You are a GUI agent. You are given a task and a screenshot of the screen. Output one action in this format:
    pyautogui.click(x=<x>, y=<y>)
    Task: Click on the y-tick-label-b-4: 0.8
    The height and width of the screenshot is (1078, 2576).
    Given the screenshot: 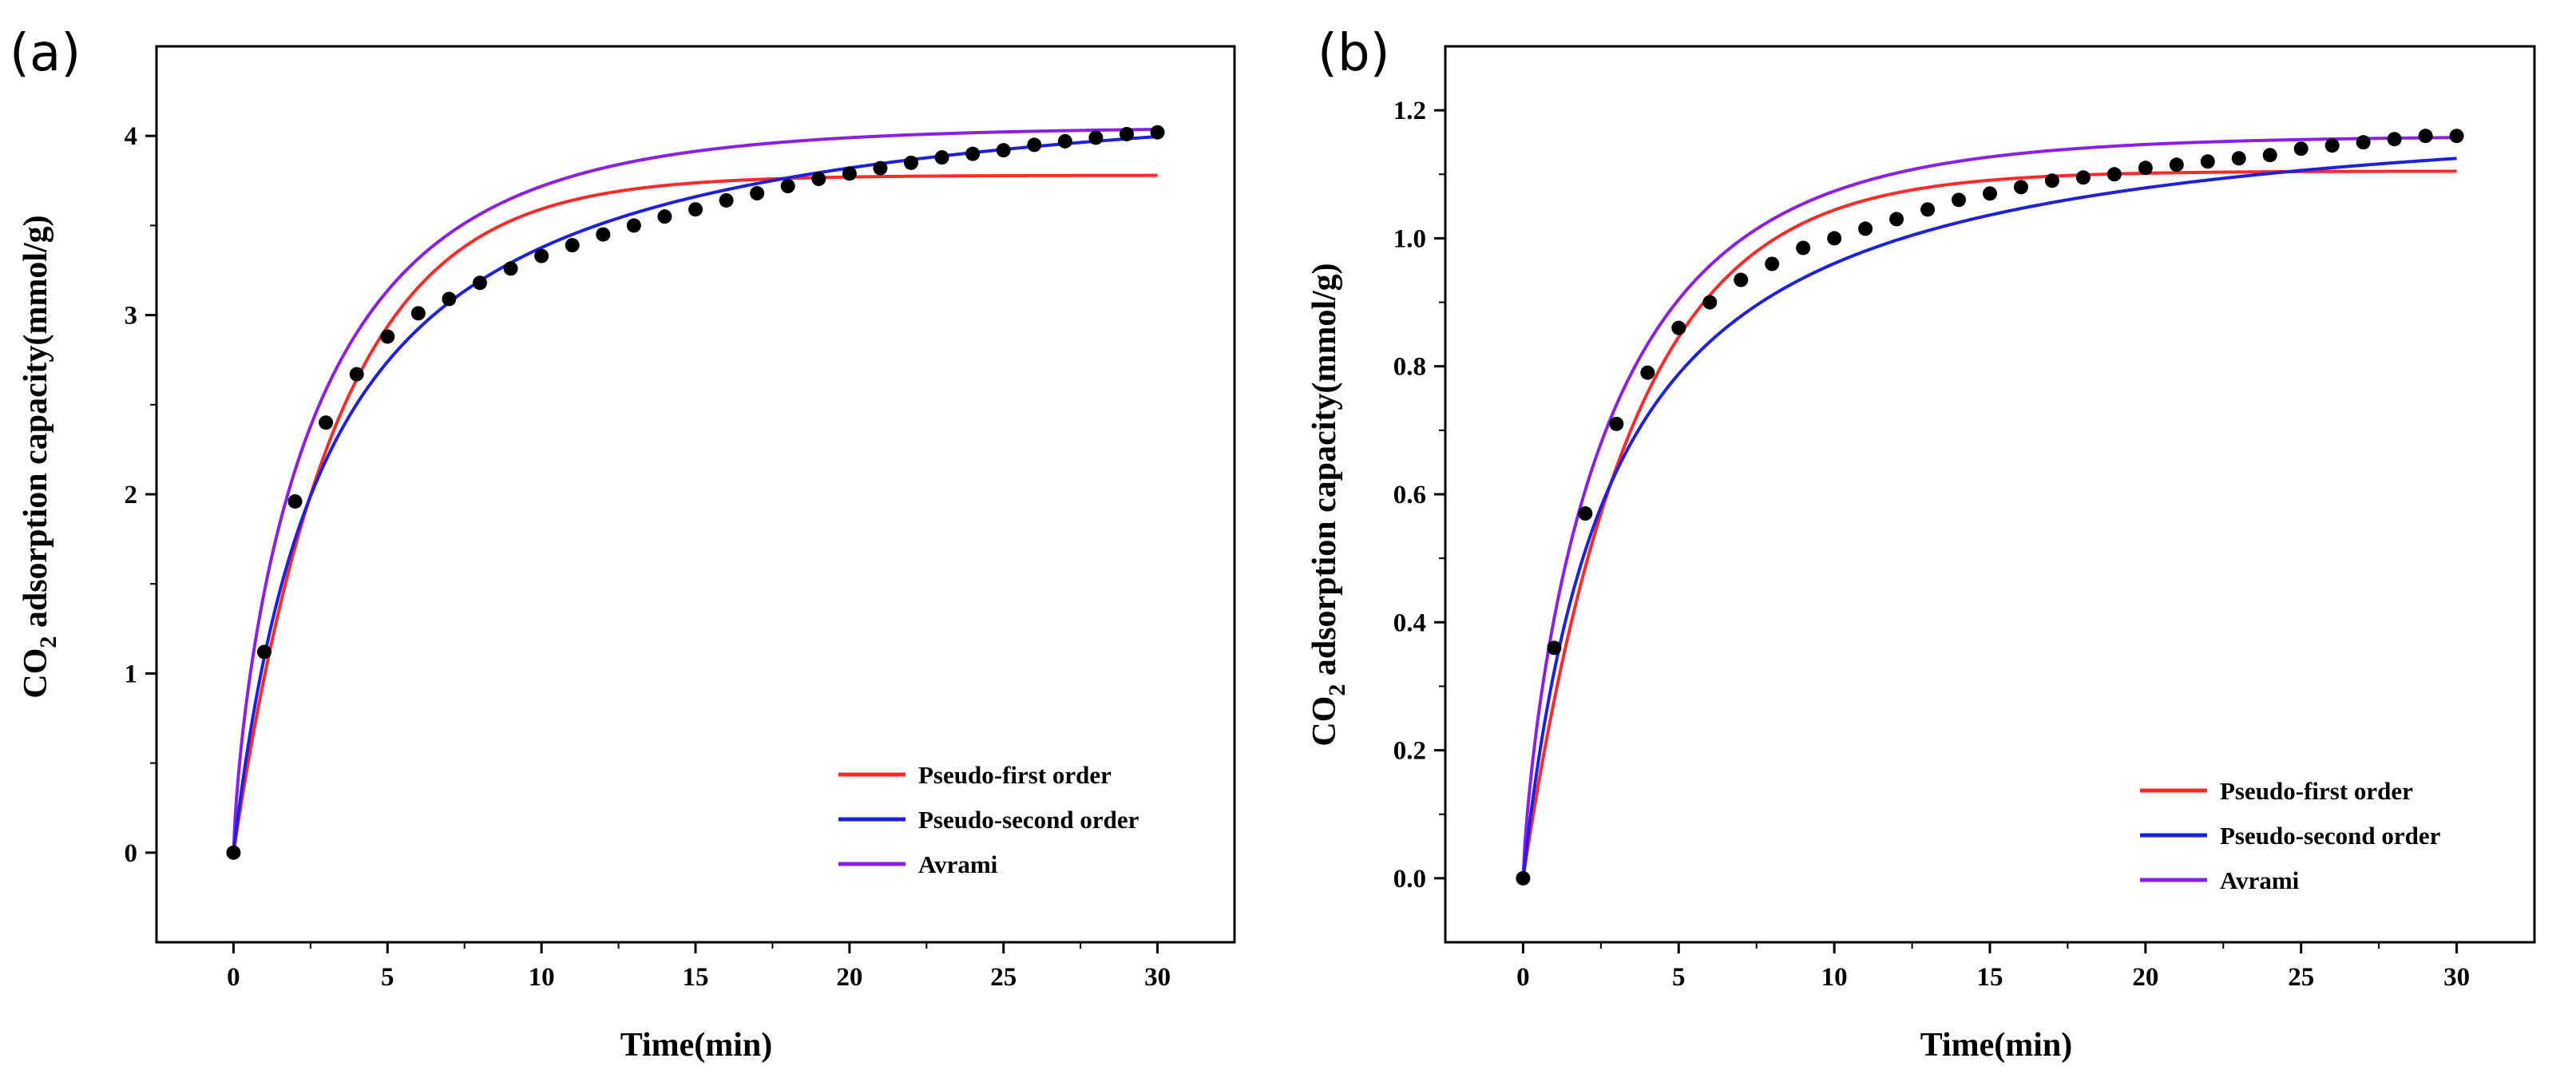 What is the action you would take?
    pyautogui.click(x=1409, y=367)
    